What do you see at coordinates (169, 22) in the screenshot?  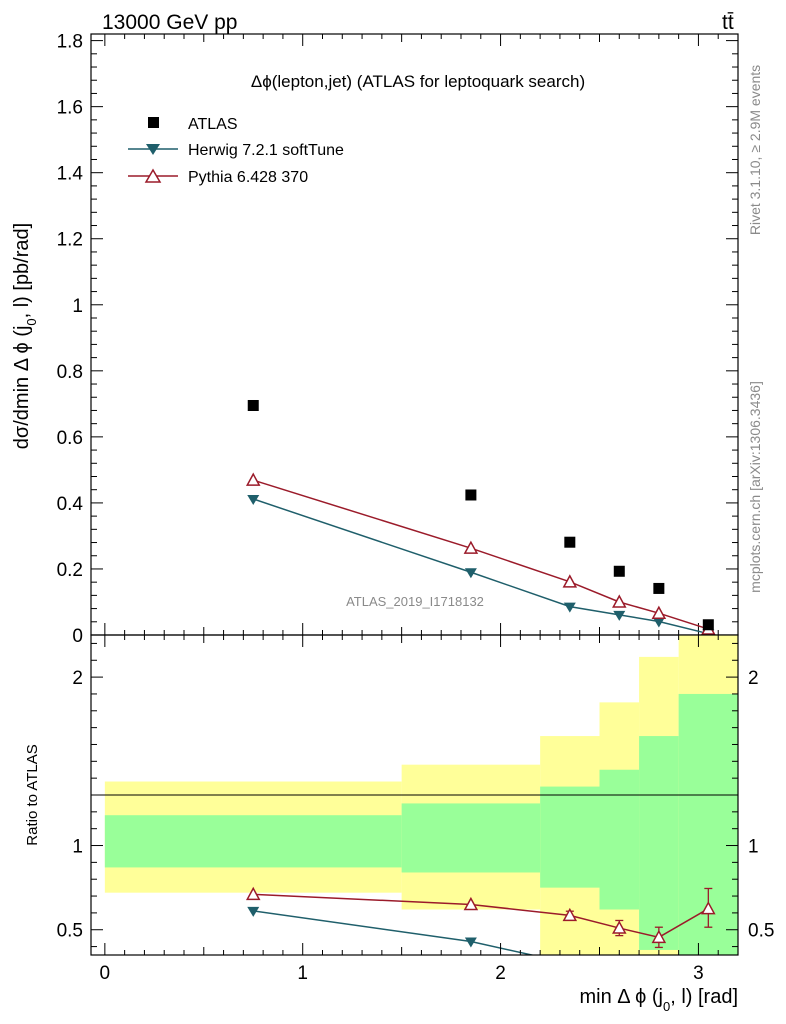 I see `header-collision-label: 13000 GeV pp` at bounding box center [169, 22].